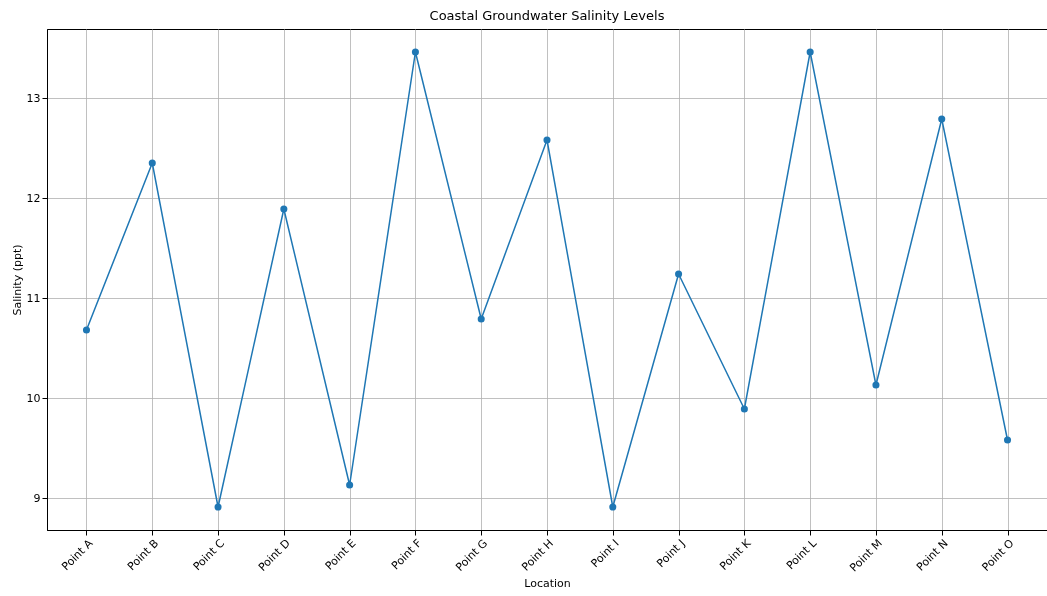 The height and width of the screenshot is (596, 1047). Describe the element at coordinates (33, 198) in the screenshot. I see `y-tick-label: 12` at that location.